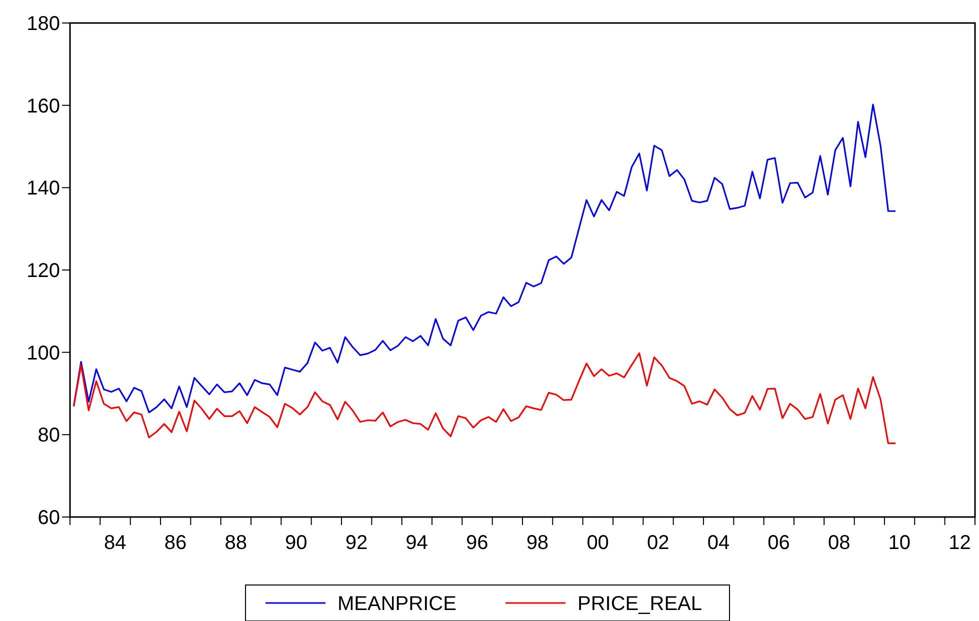 This screenshot has width=979, height=621. Describe the element at coordinates (235, 543) in the screenshot. I see `x-tick-label: 88` at that location.